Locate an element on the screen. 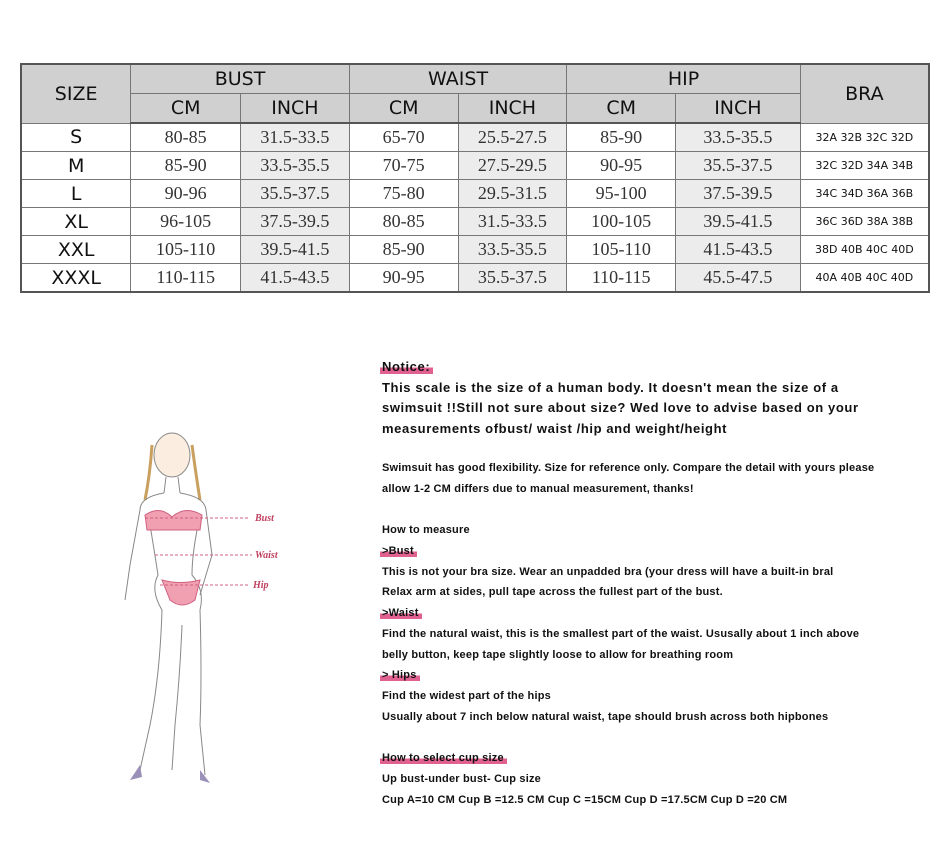 This screenshot has height=850, width=950. hips-heading: > Hips is located at coordinates (400, 675).